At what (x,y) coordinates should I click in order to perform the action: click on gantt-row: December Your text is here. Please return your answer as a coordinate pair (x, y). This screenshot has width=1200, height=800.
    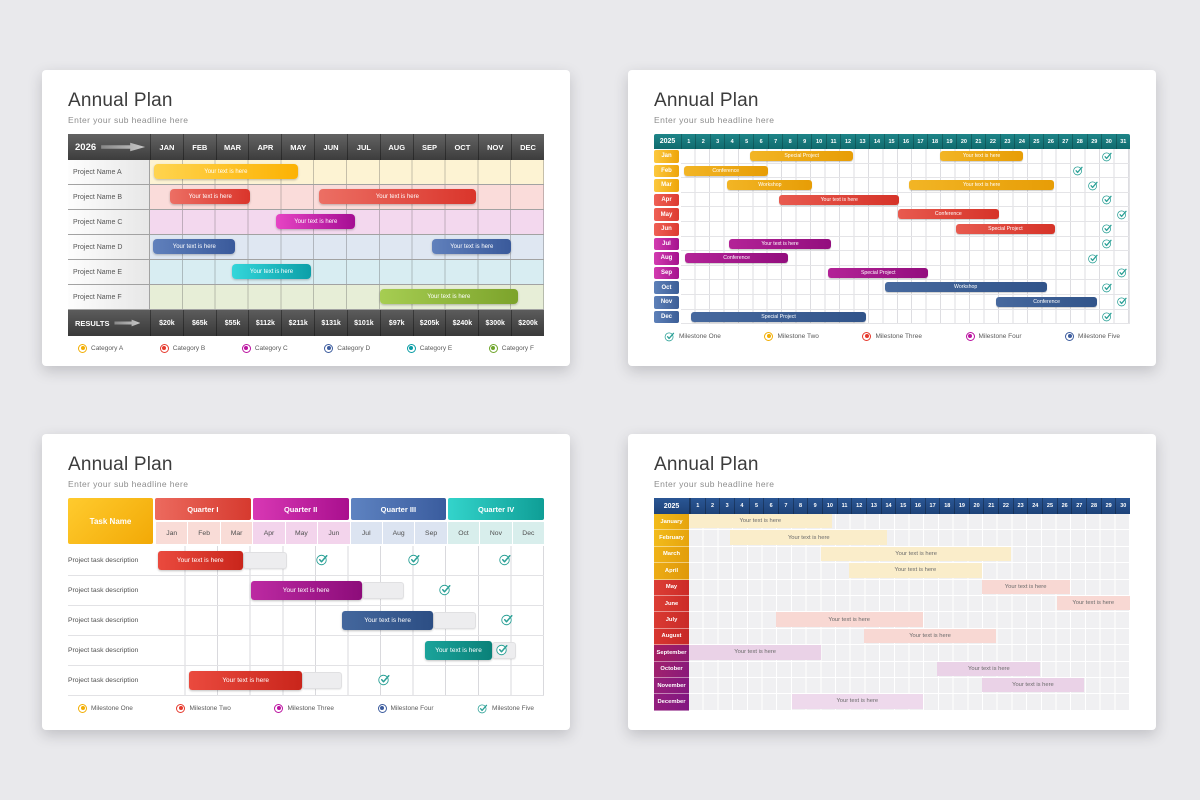
    Looking at the image, I should click on (892, 702).